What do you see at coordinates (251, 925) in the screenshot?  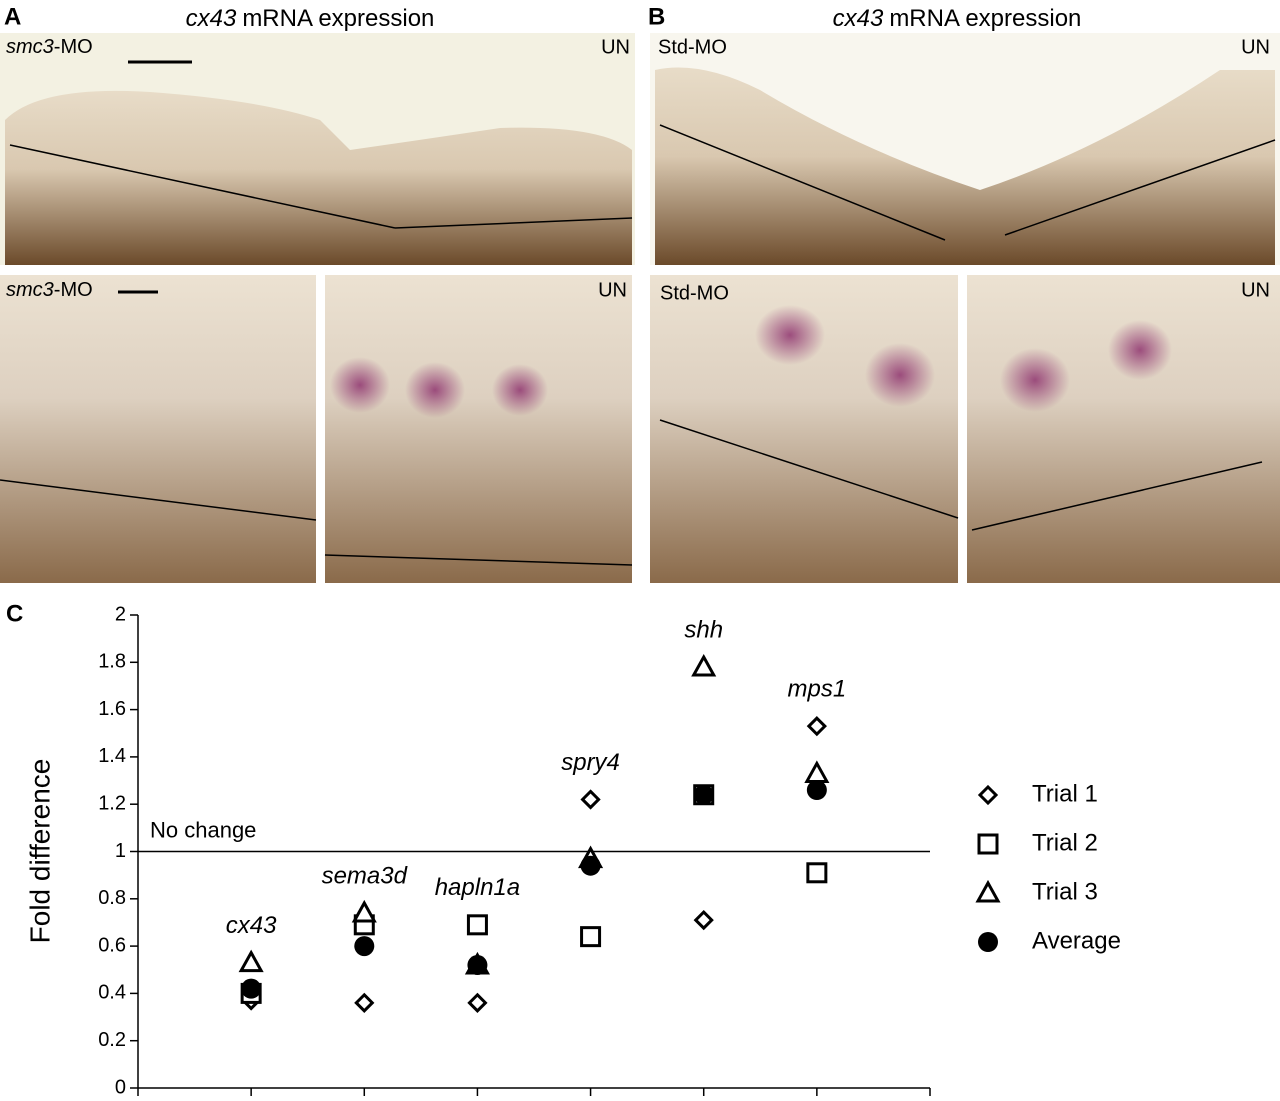 I see `category-label: cx43` at bounding box center [251, 925].